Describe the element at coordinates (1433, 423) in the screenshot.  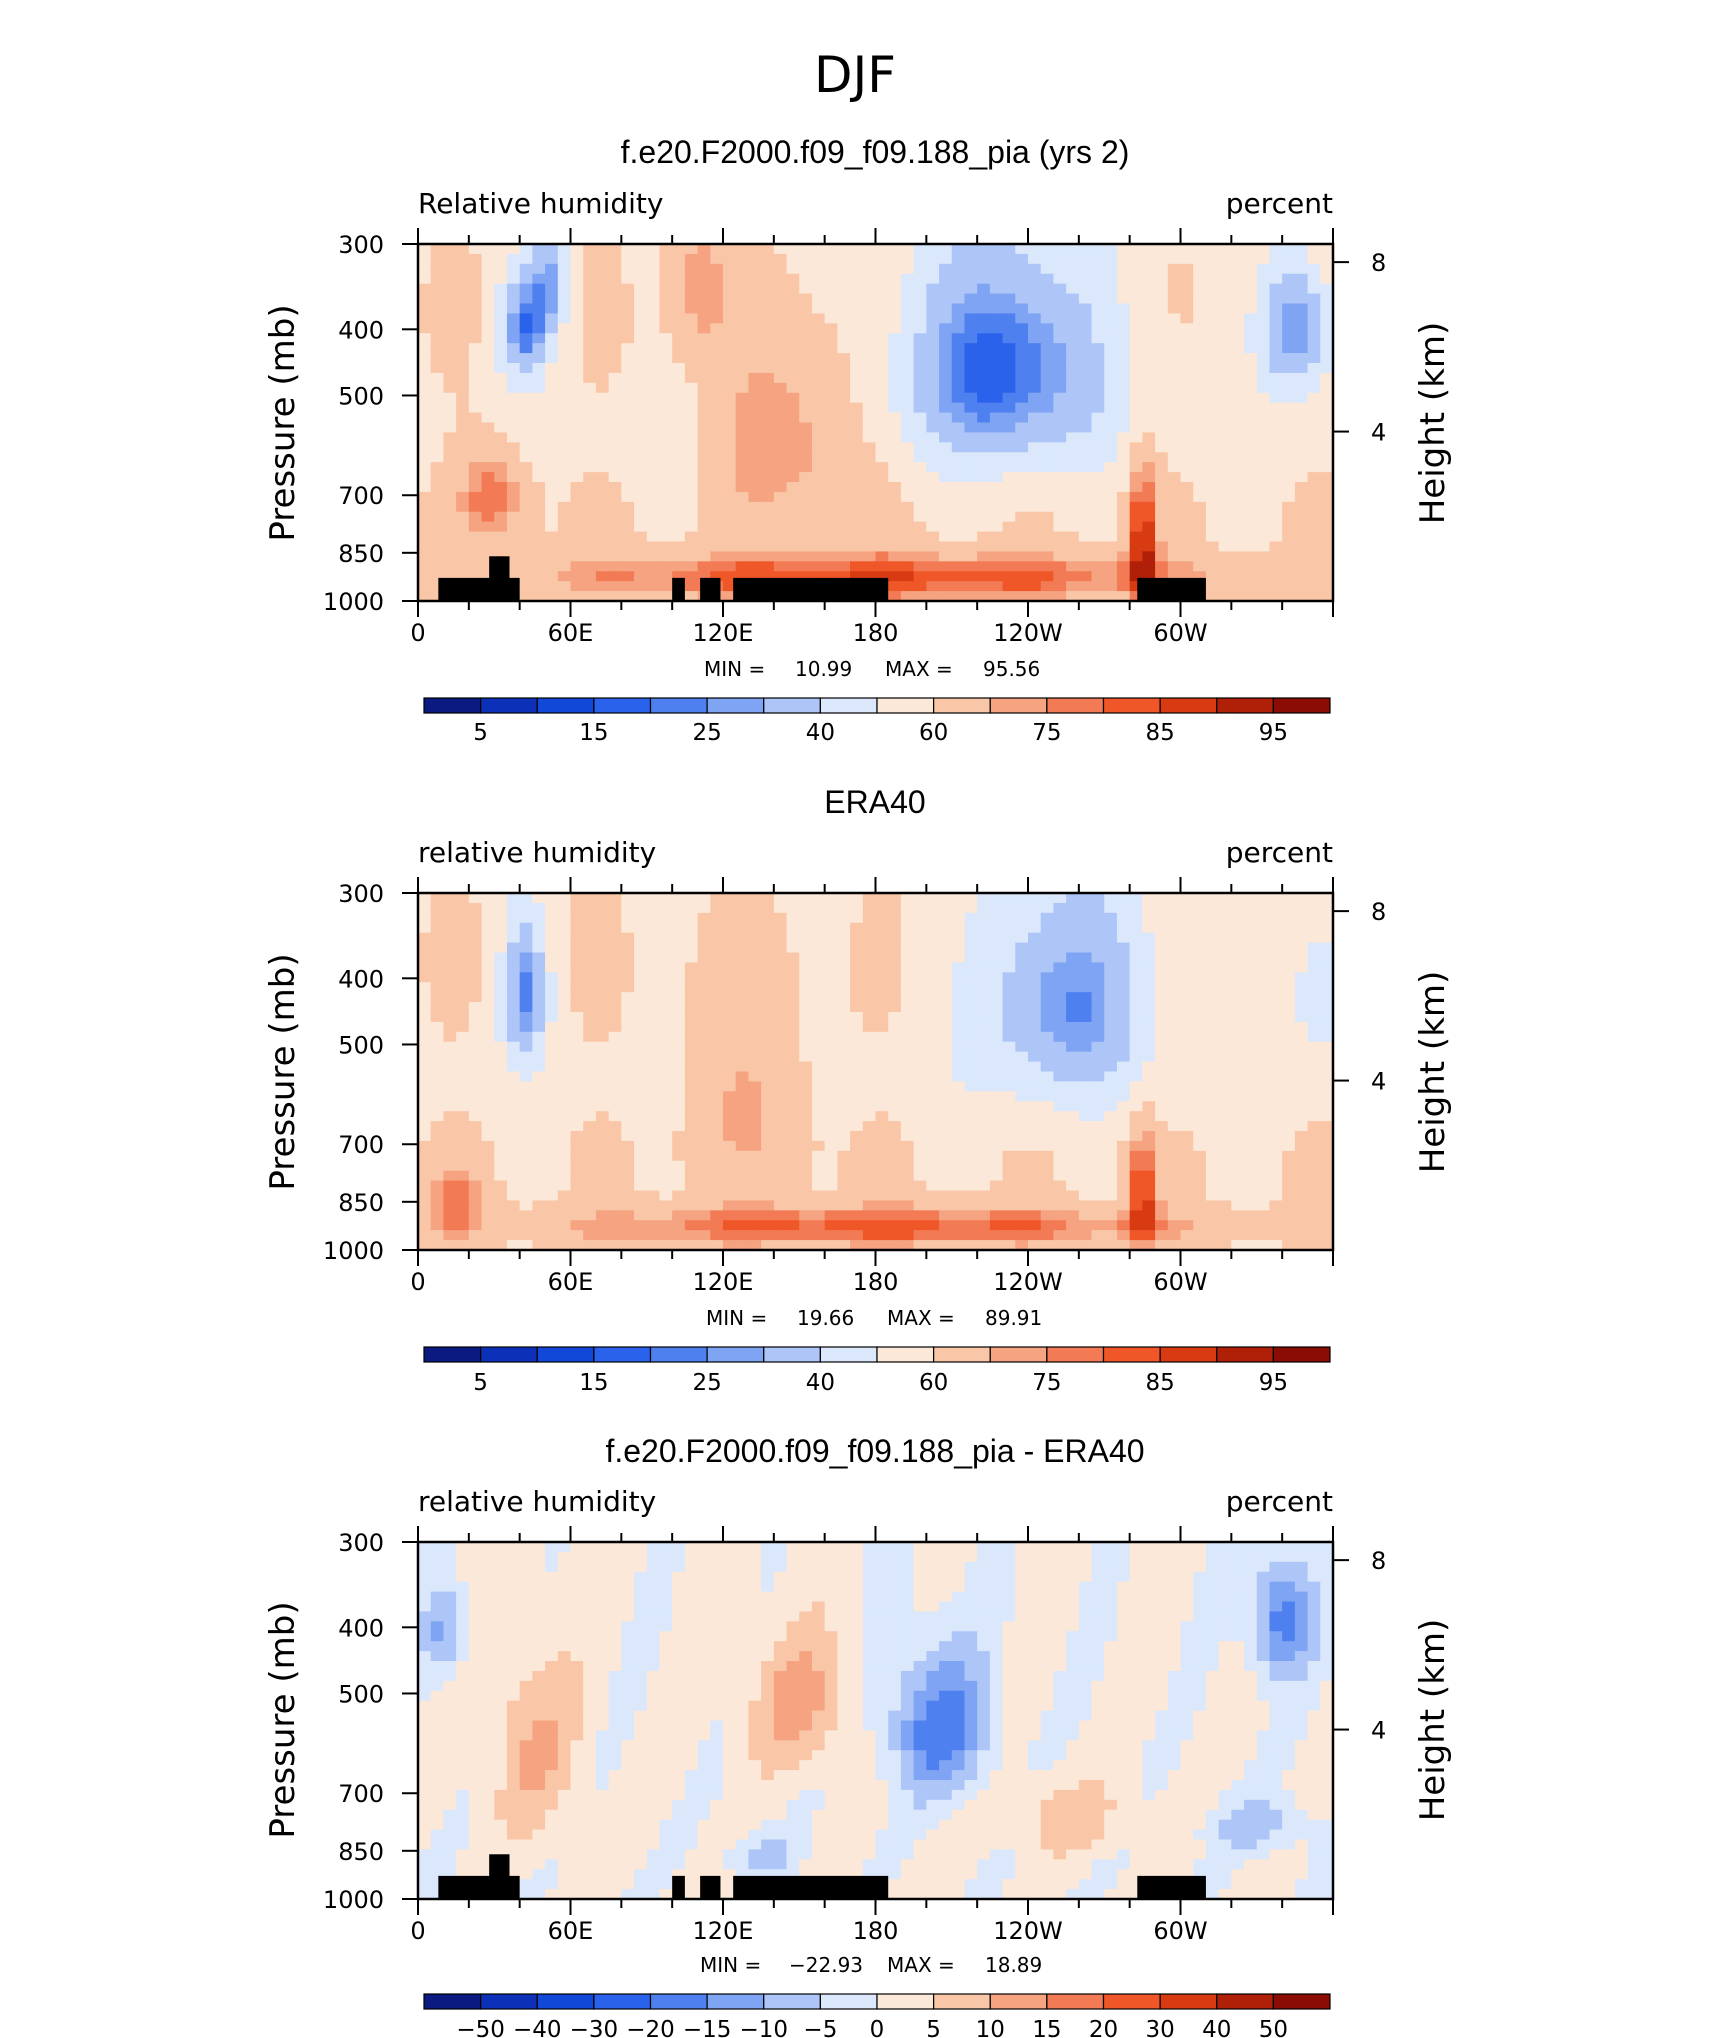
I see `y-axis-right-label: Height (km)` at that location.